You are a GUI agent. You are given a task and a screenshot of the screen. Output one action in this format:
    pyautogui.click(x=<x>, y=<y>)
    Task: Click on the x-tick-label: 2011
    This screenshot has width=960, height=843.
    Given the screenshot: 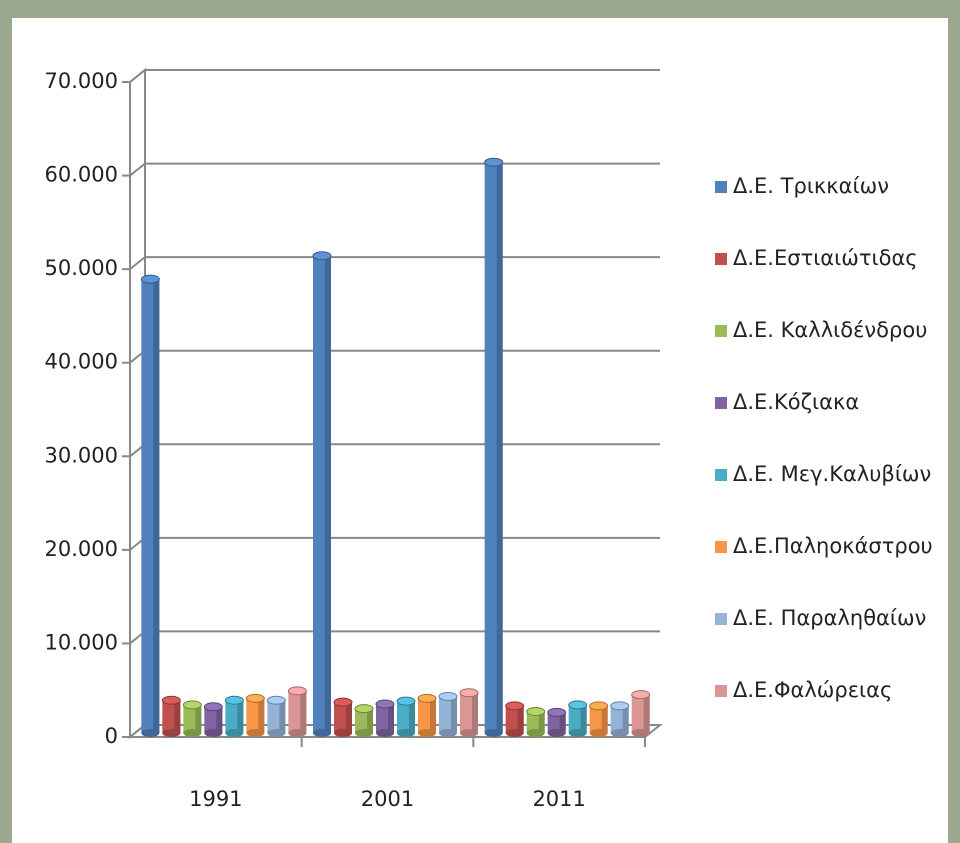 What is the action you would take?
    pyautogui.click(x=558, y=799)
    